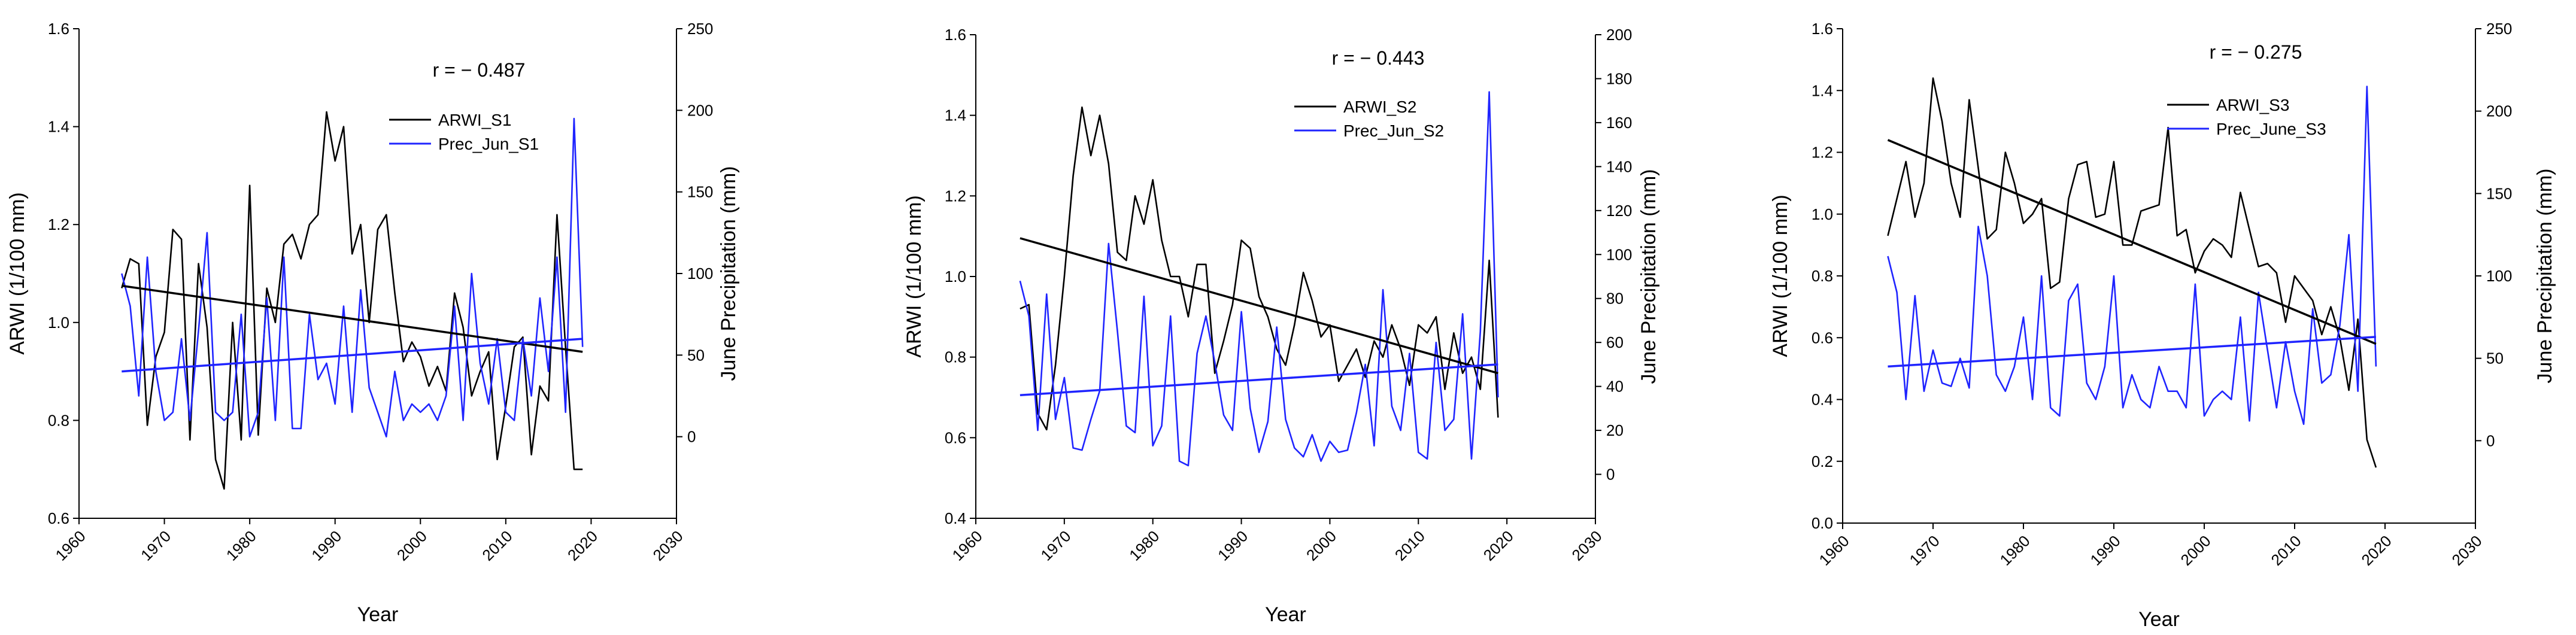 The height and width of the screenshot is (635, 2576). I want to click on y-tick-label: 1.6, so click(955, 35).